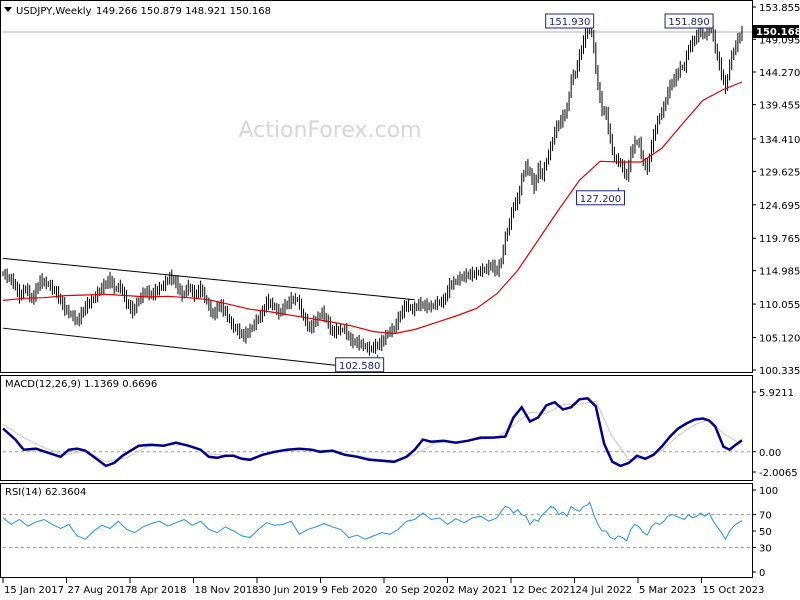 This screenshot has height=600, width=800. Describe the element at coordinates (779, 172) in the screenshot. I see `price-tick-label: 129.625` at that location.